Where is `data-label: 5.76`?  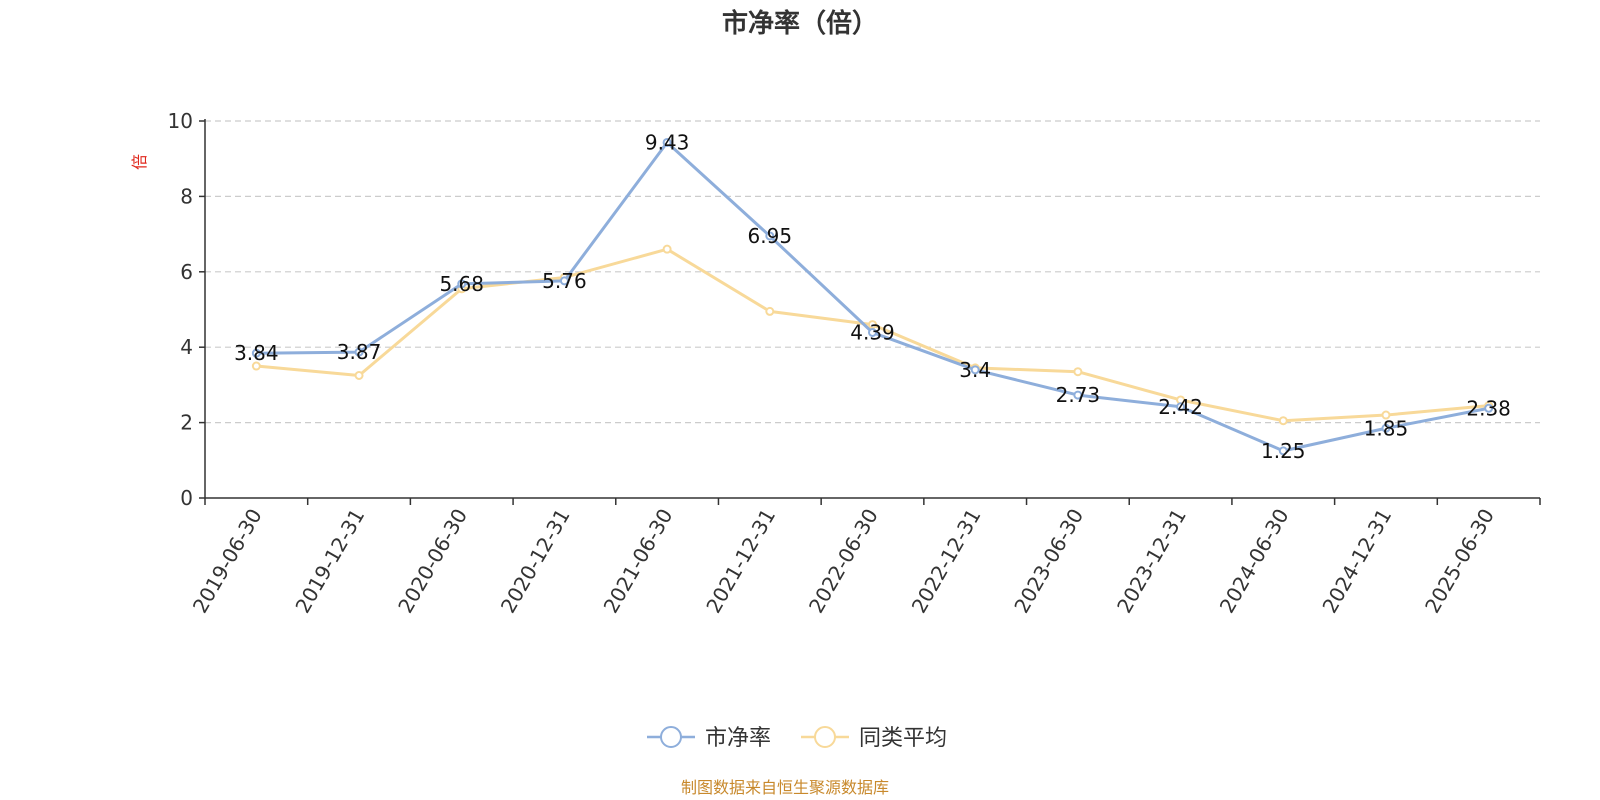
data-label: 5.76 is located at coordinates (564, 281).